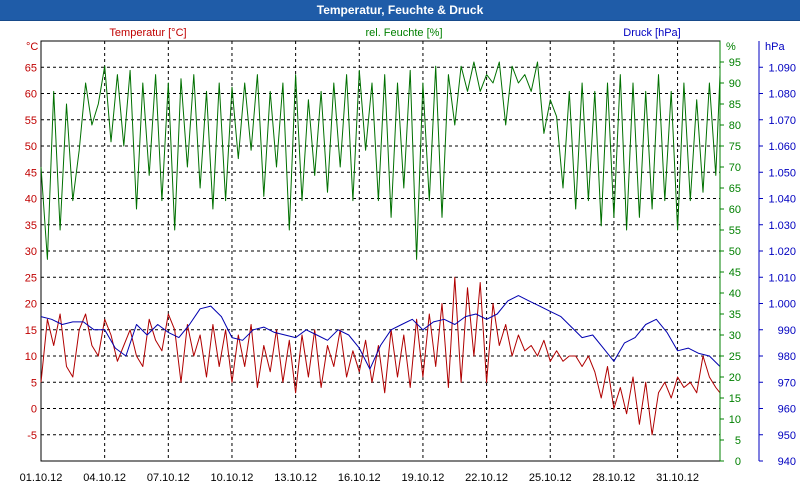  Describe the element at coordinates (403, 33) in the screenshot. I see `humidity-axis-title: rel. Feuchte [%]` at that location.